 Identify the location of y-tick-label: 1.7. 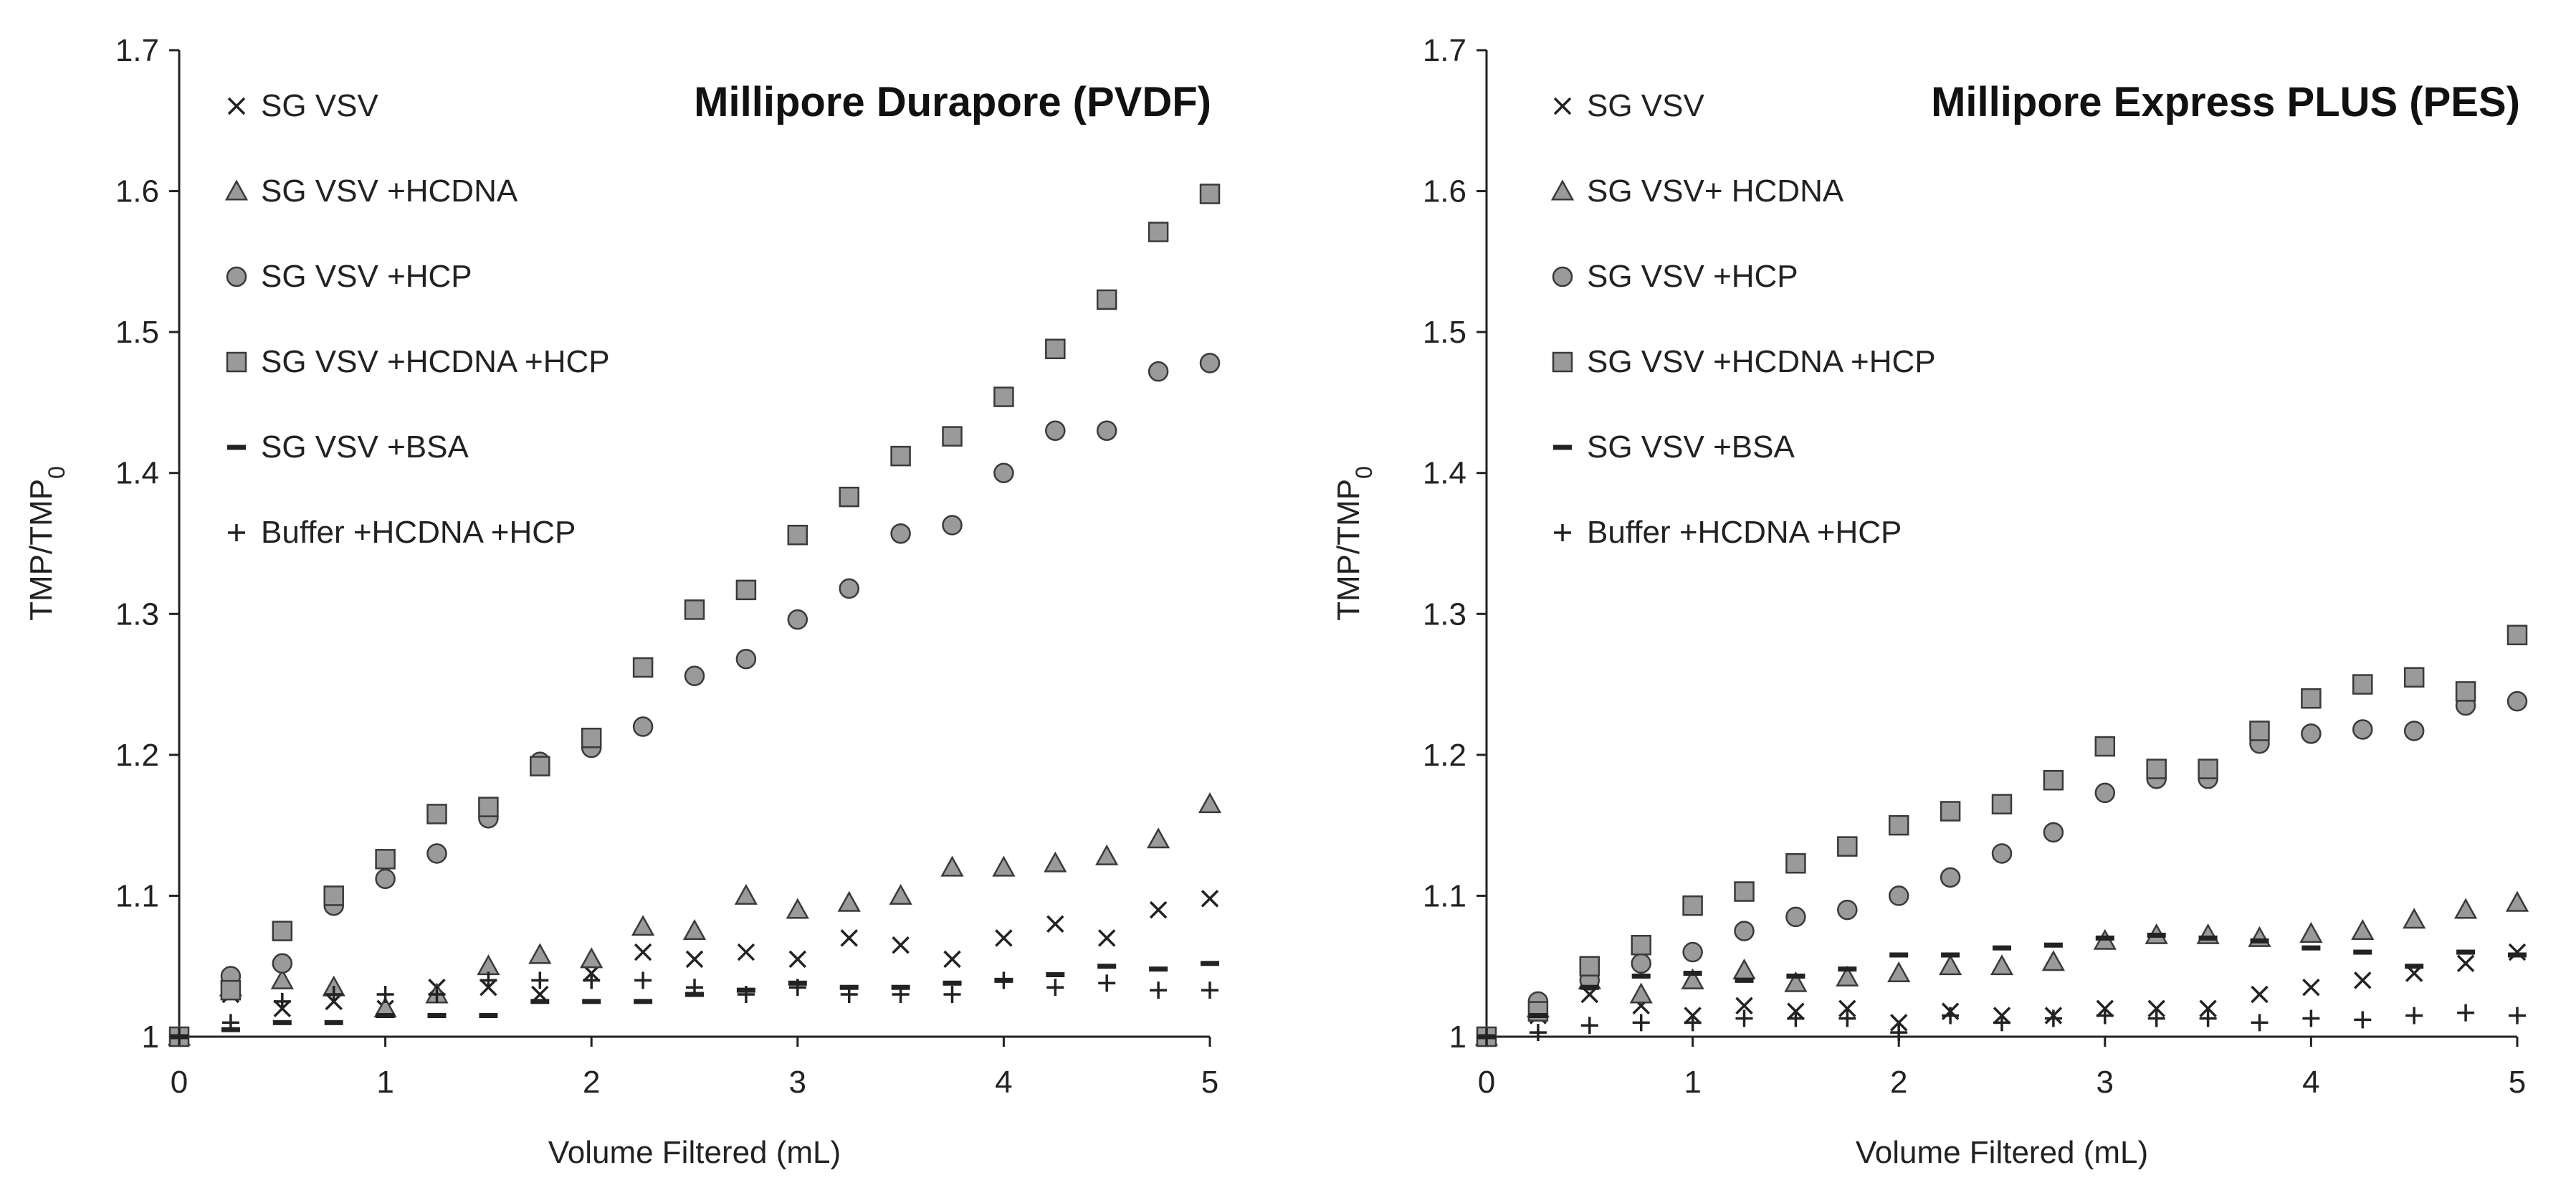
(137, 50).